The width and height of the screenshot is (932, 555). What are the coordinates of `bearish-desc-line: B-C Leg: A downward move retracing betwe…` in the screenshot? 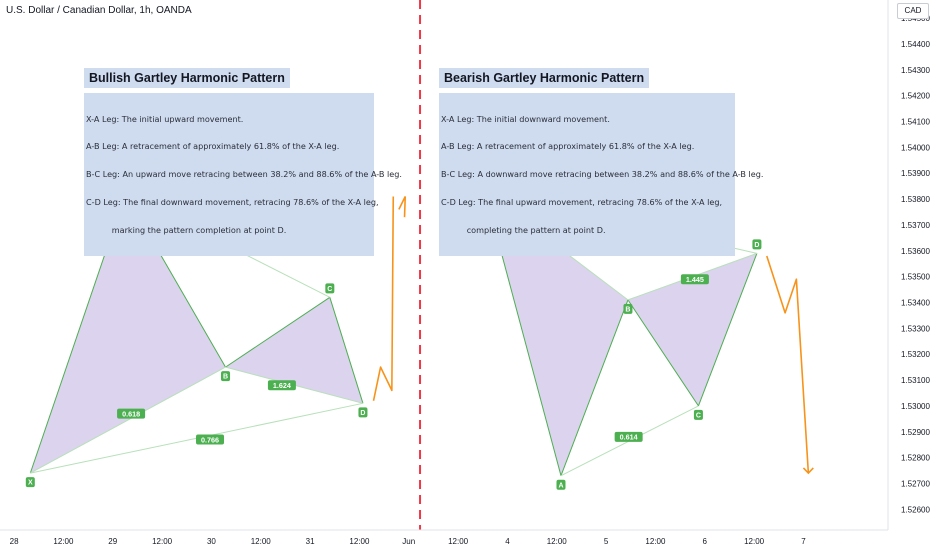 It's located at (602, 174).